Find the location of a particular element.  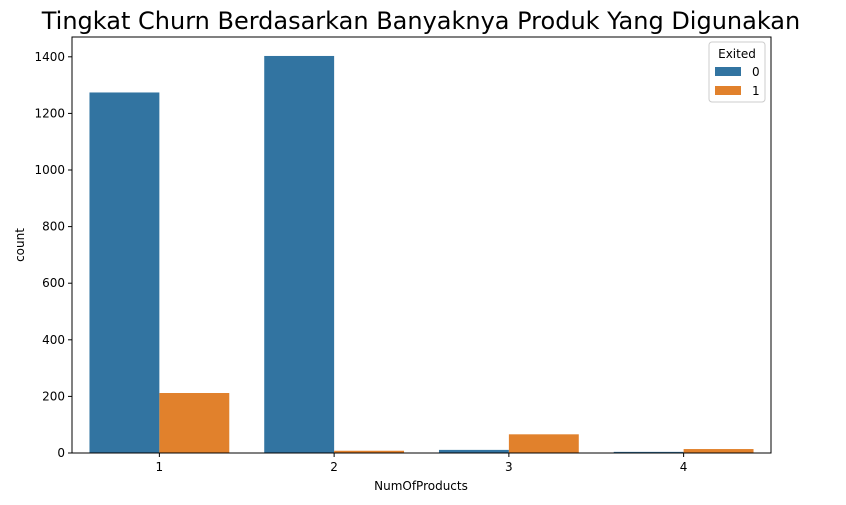

y-axis-label: count is located at coordinates (20, 245).